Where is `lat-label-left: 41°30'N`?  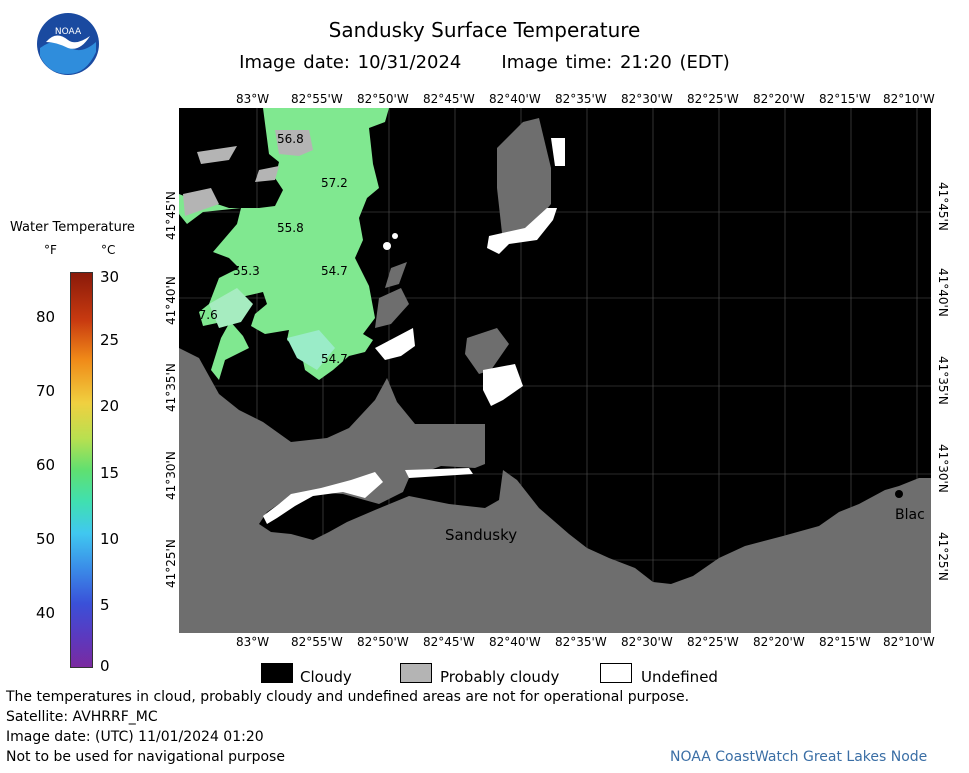
lat-label-left: 41°30'N is located at coordinates (171, 475).